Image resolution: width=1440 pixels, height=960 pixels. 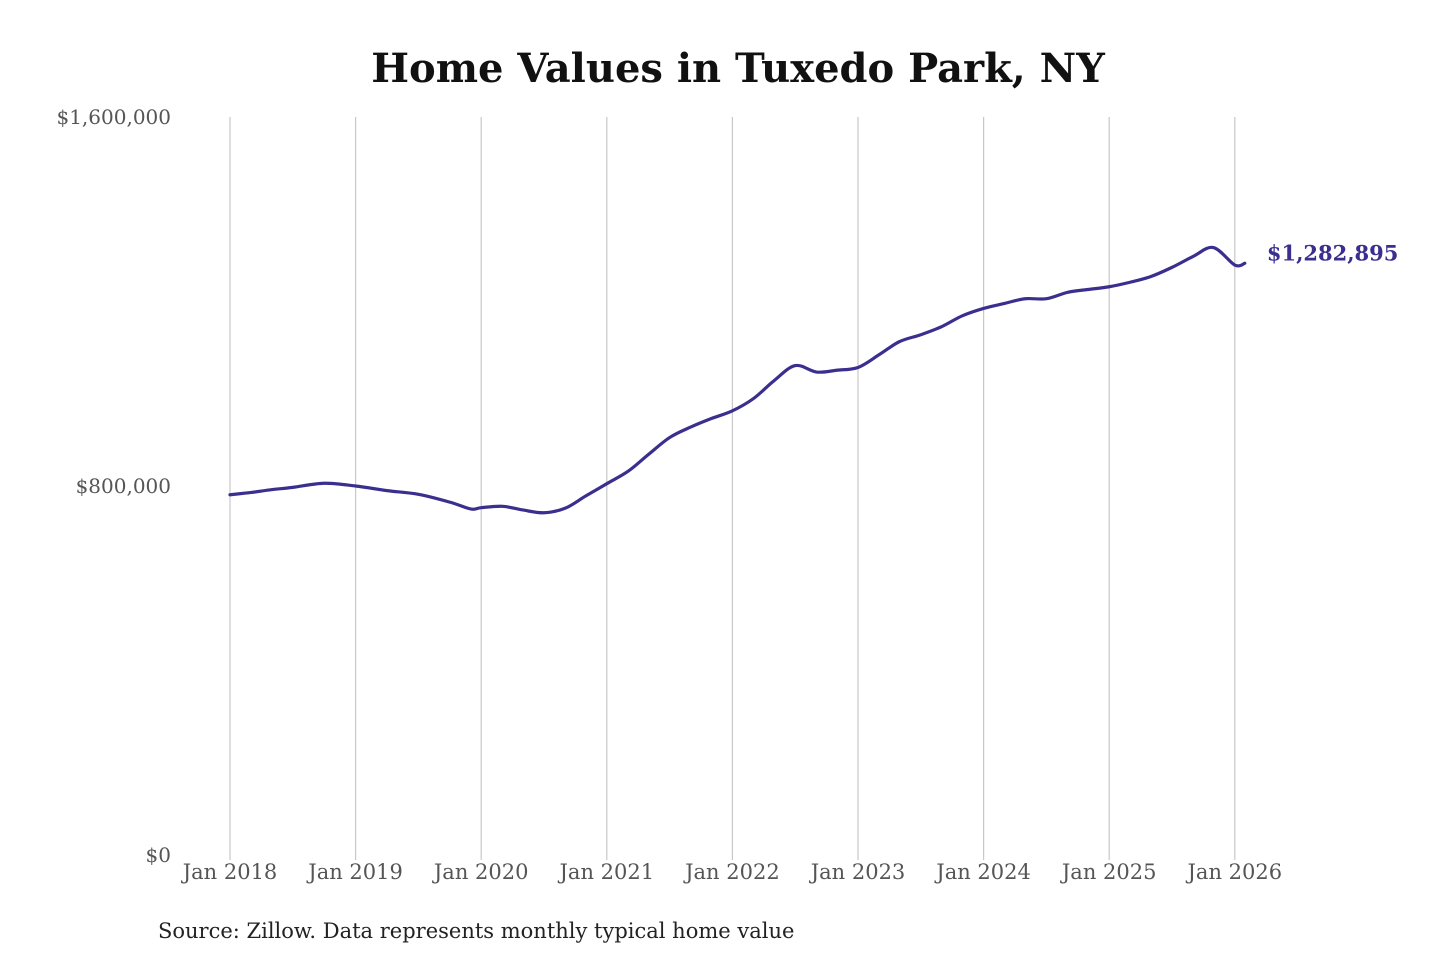 I want to click on end-value-label: $1,282,895, so click(x=1333, y=252).